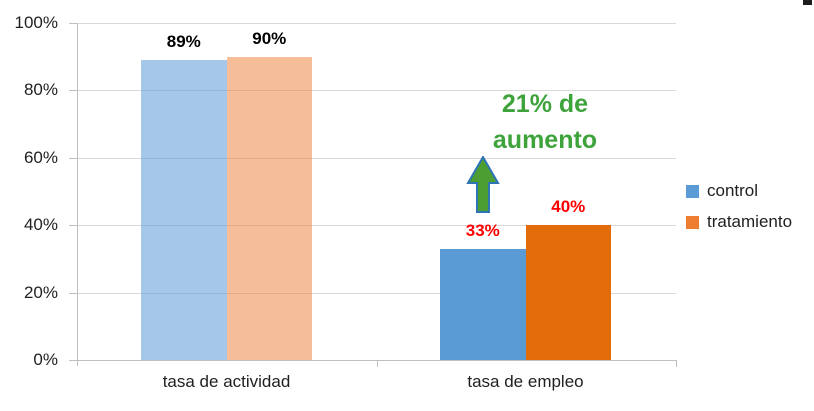 Image resolution: width=814 pixels, height=411 pixels. What do you see at coordinates (77, 194) in the screenshot?
I see `y-axis-line` at bounding box center [77, 194].